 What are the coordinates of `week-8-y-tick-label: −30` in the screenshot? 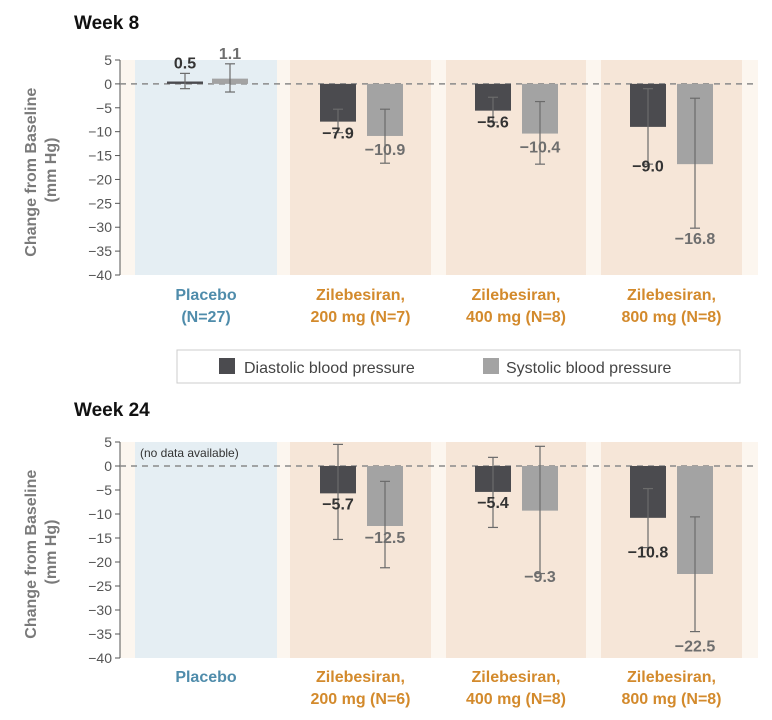 It's located at (100, 227).